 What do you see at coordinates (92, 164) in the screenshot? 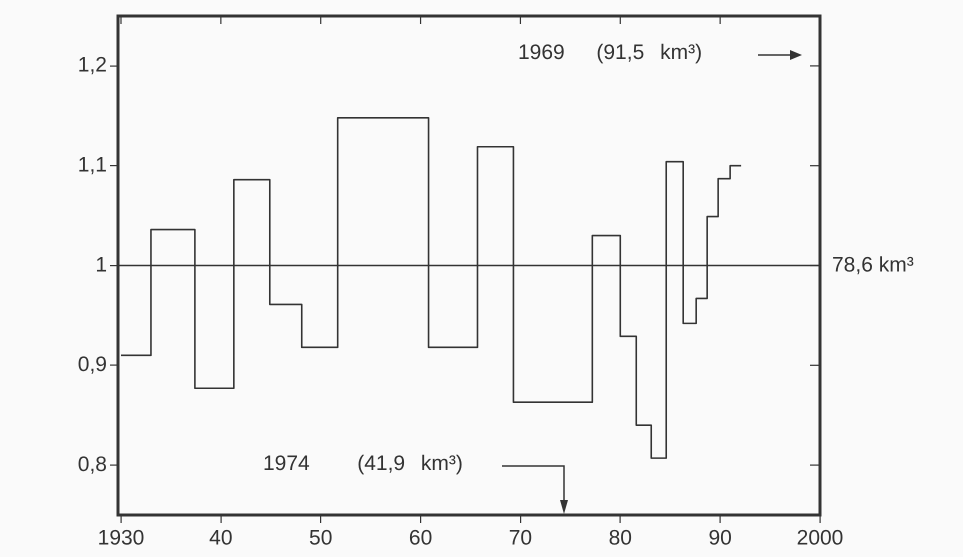
I see `y-tick-label: 1,1` at bounding box center [92, 164].